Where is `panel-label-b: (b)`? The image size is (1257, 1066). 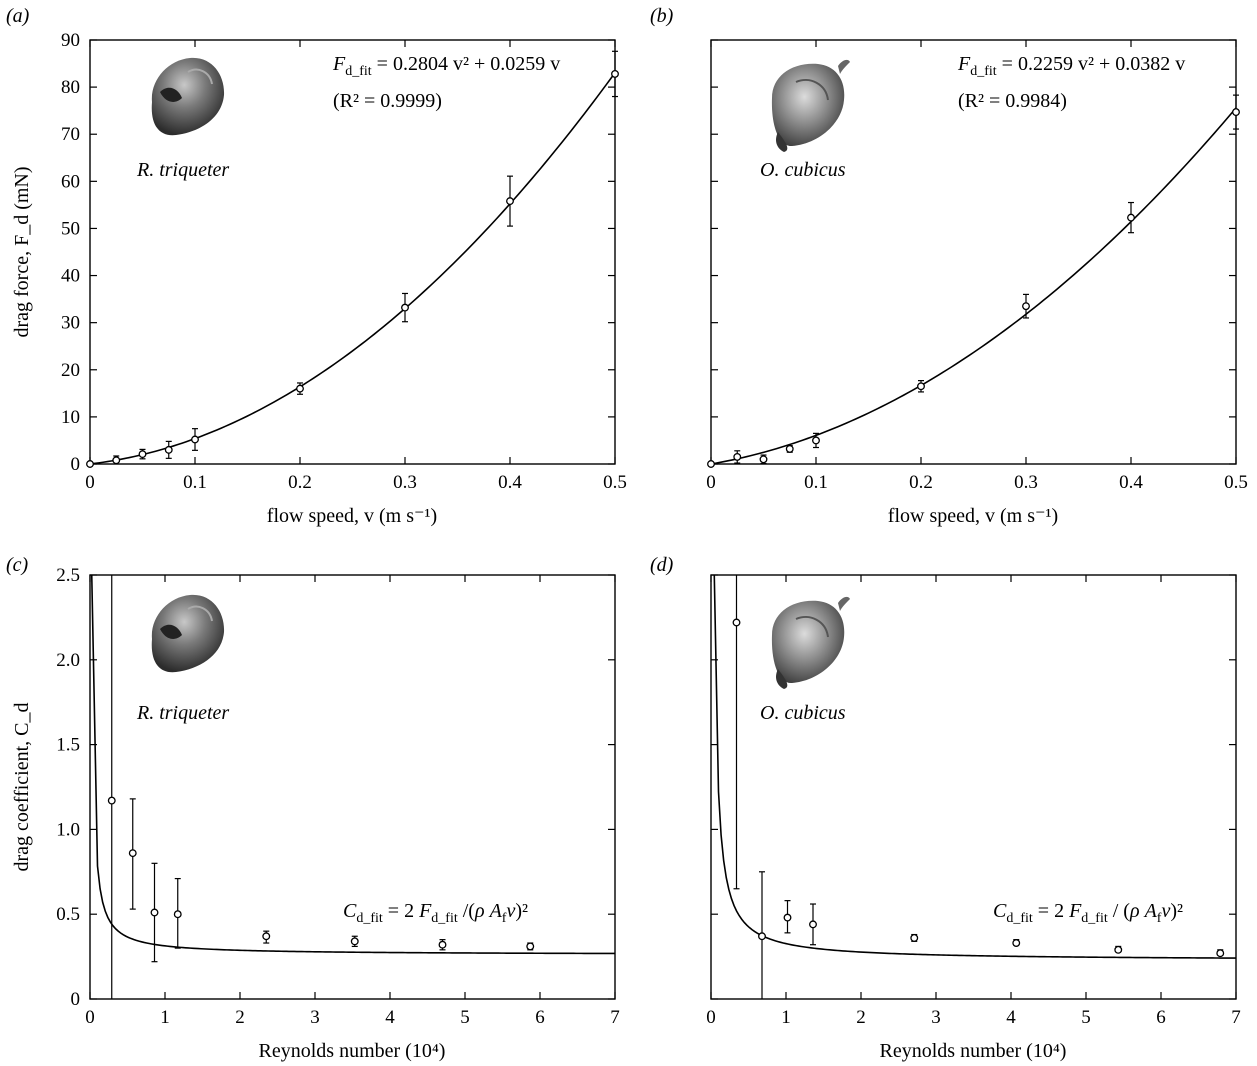 panel-label-b: (b) is located at coordinates (662, 16).